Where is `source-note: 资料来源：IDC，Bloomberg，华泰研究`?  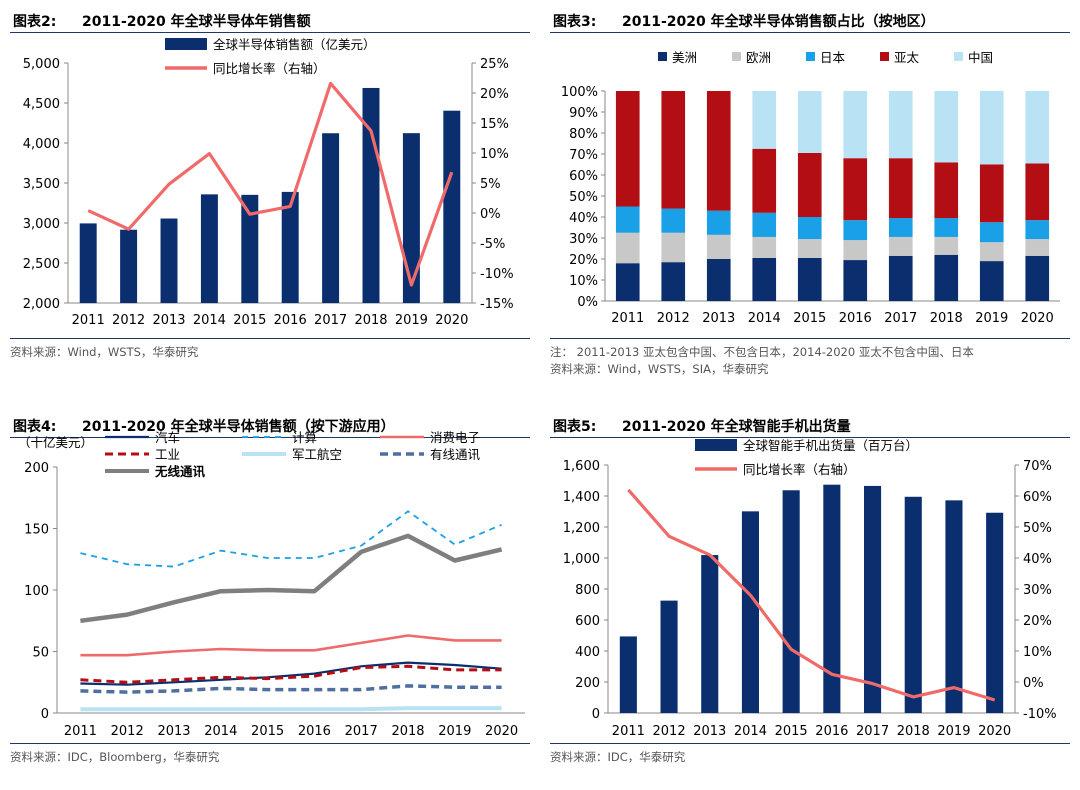 source-note: 资料来源：IDC，Bloomberg，华泰研究 is located at coordinates (270, 754).